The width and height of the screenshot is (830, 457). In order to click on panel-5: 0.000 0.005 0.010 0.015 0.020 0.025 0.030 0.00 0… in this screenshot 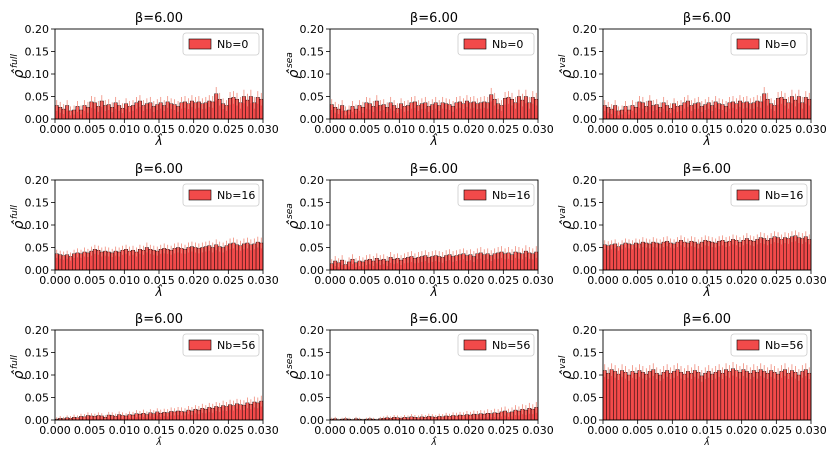, I will do `click(419, 230)`.